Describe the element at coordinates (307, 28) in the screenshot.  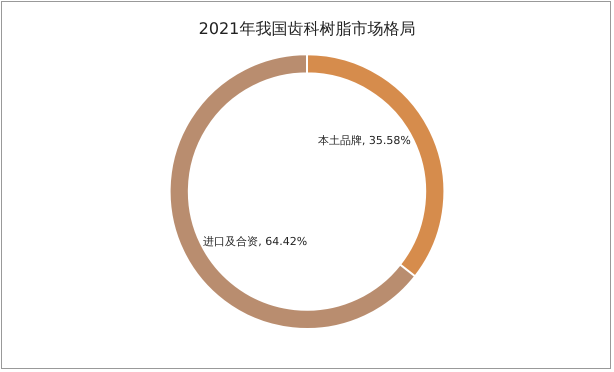
I see `chart-title: 2021年我国齿科树脂市场格局` at that location.